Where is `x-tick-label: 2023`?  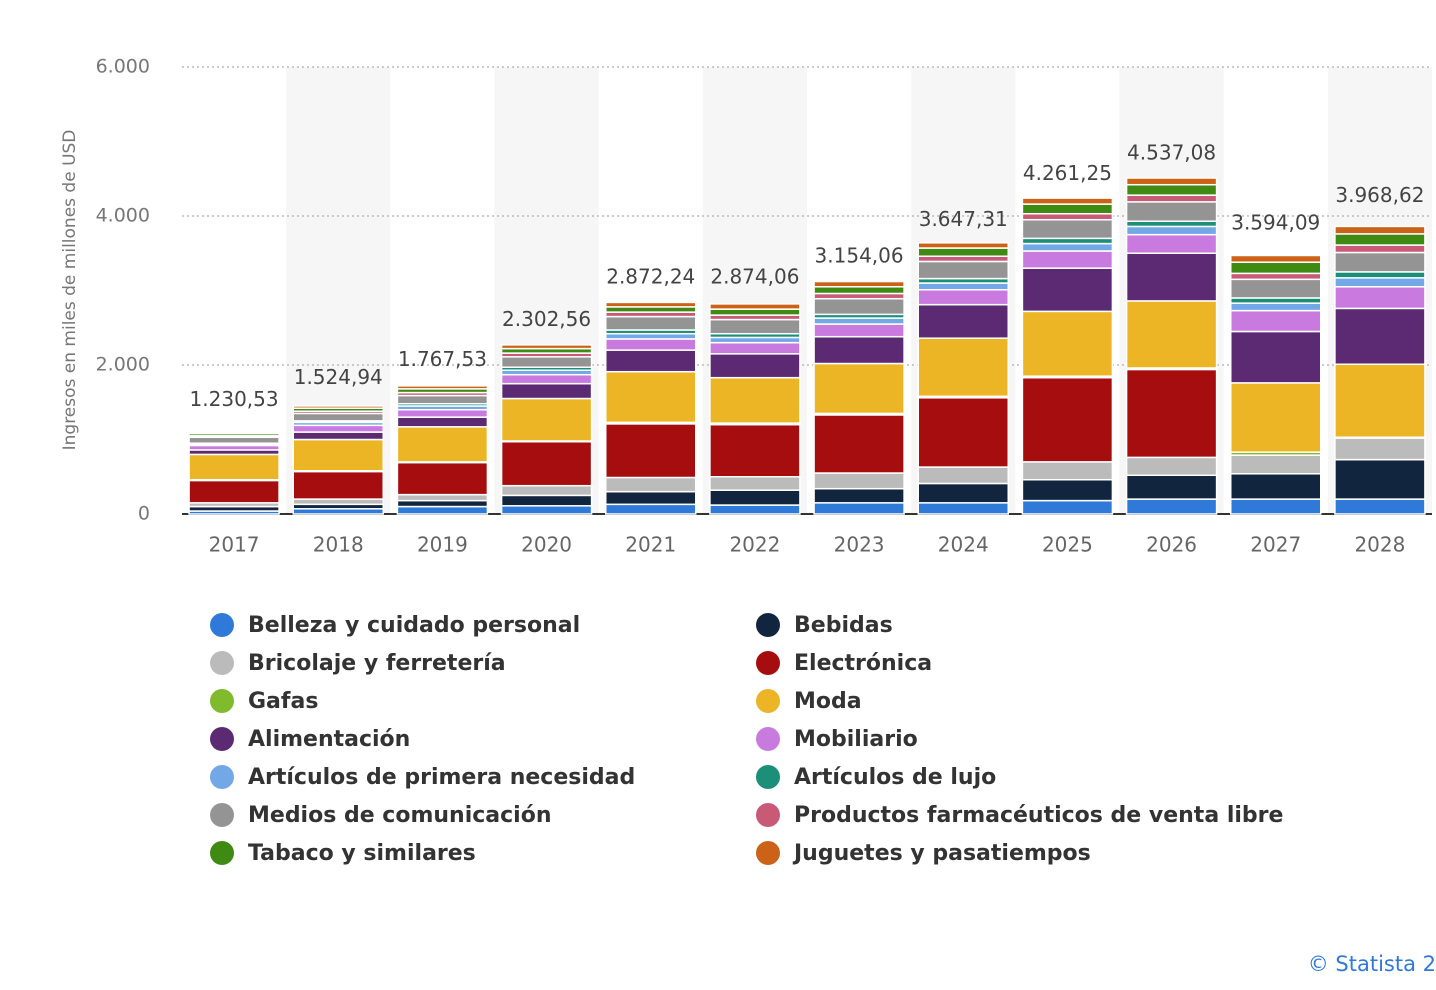 x-tick-label: 2023 is located at coordinates (859, 545).